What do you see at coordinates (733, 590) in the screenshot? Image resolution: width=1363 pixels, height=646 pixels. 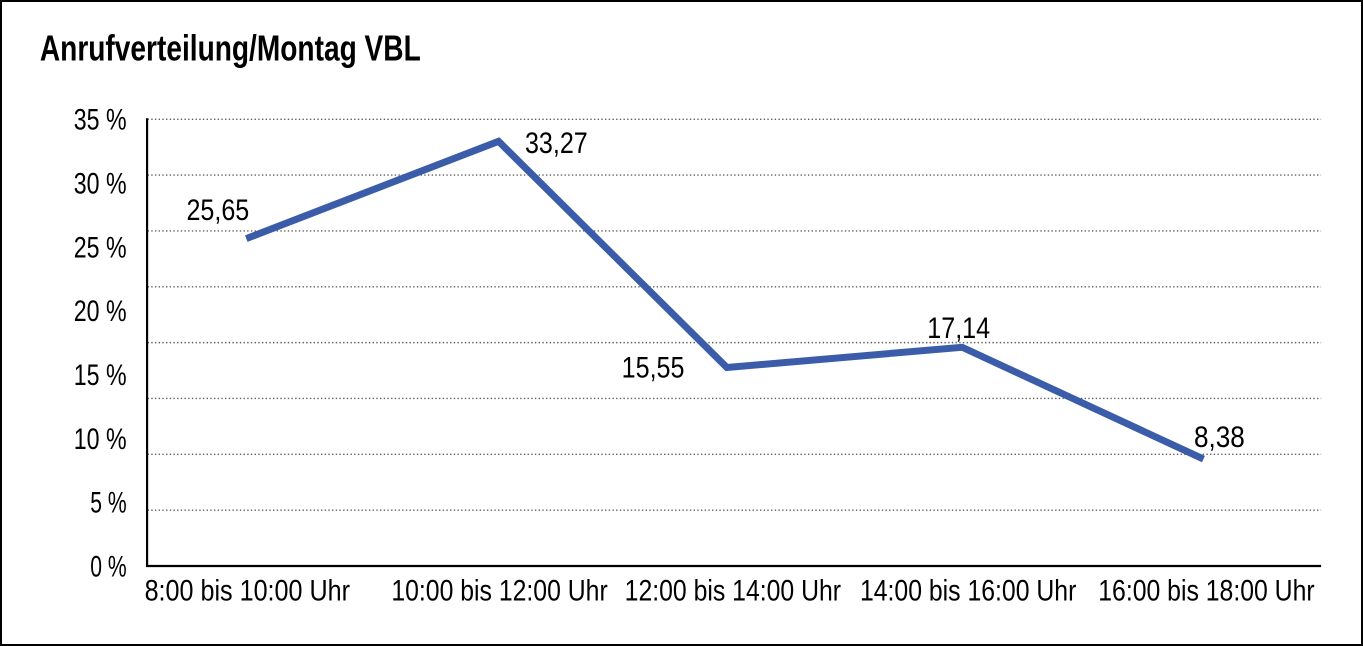 I see `x-axis-category-label: 12:00 bis 14:00 Uhr` at bounding box center [733, 590].